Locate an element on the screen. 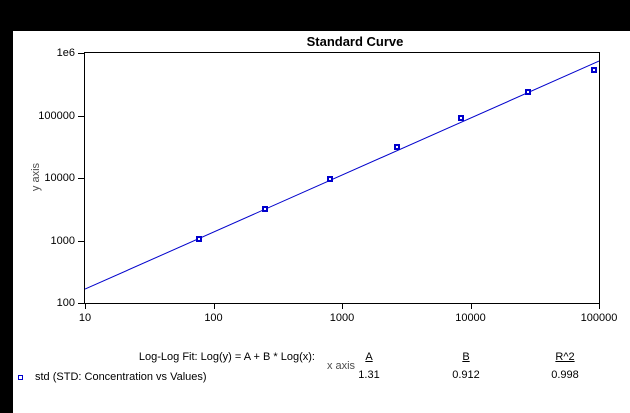 This screenshot has height=413, width=630. y-tick-label: 100 is located at coordinates (65, 303).